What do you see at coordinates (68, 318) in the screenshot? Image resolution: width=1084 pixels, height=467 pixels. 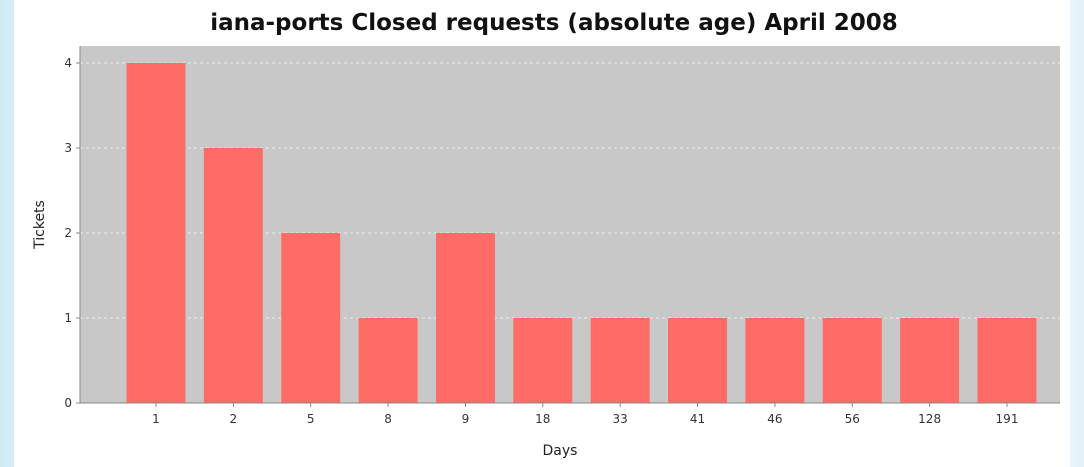 I see `y-tick-label: 1` at bounding box center [68, 318].